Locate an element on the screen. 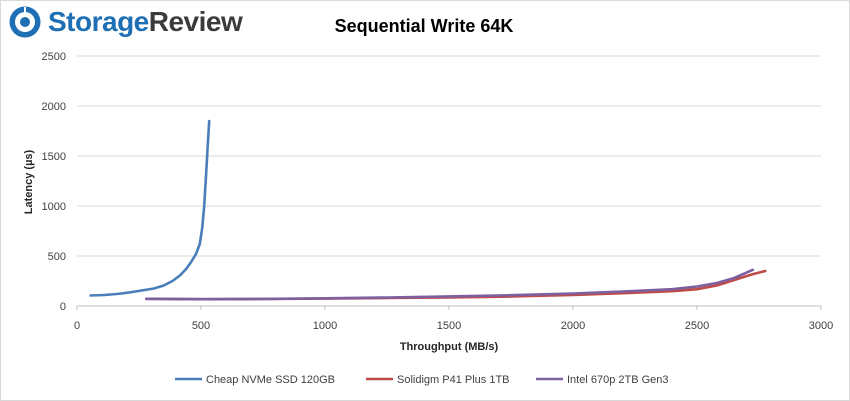 This screenshot has width=850, height=401. legend-label-1: Cheap NVMe SSD 120GB is located at coordinates (270, 380).